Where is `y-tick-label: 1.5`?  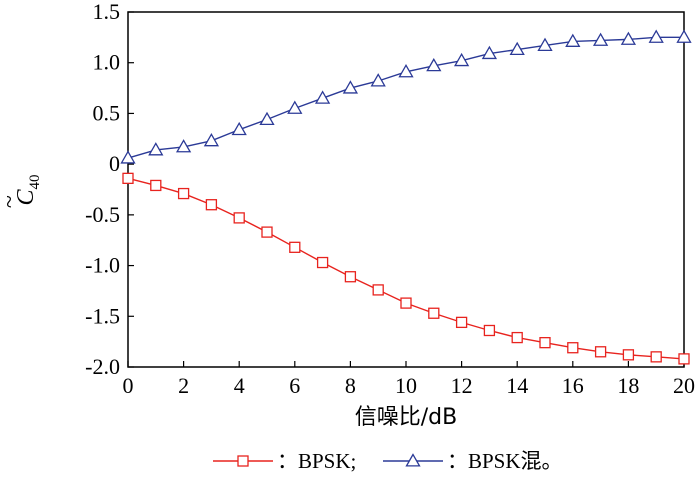 y-tick-label: 1.5 is located at coordinates (107, 12).